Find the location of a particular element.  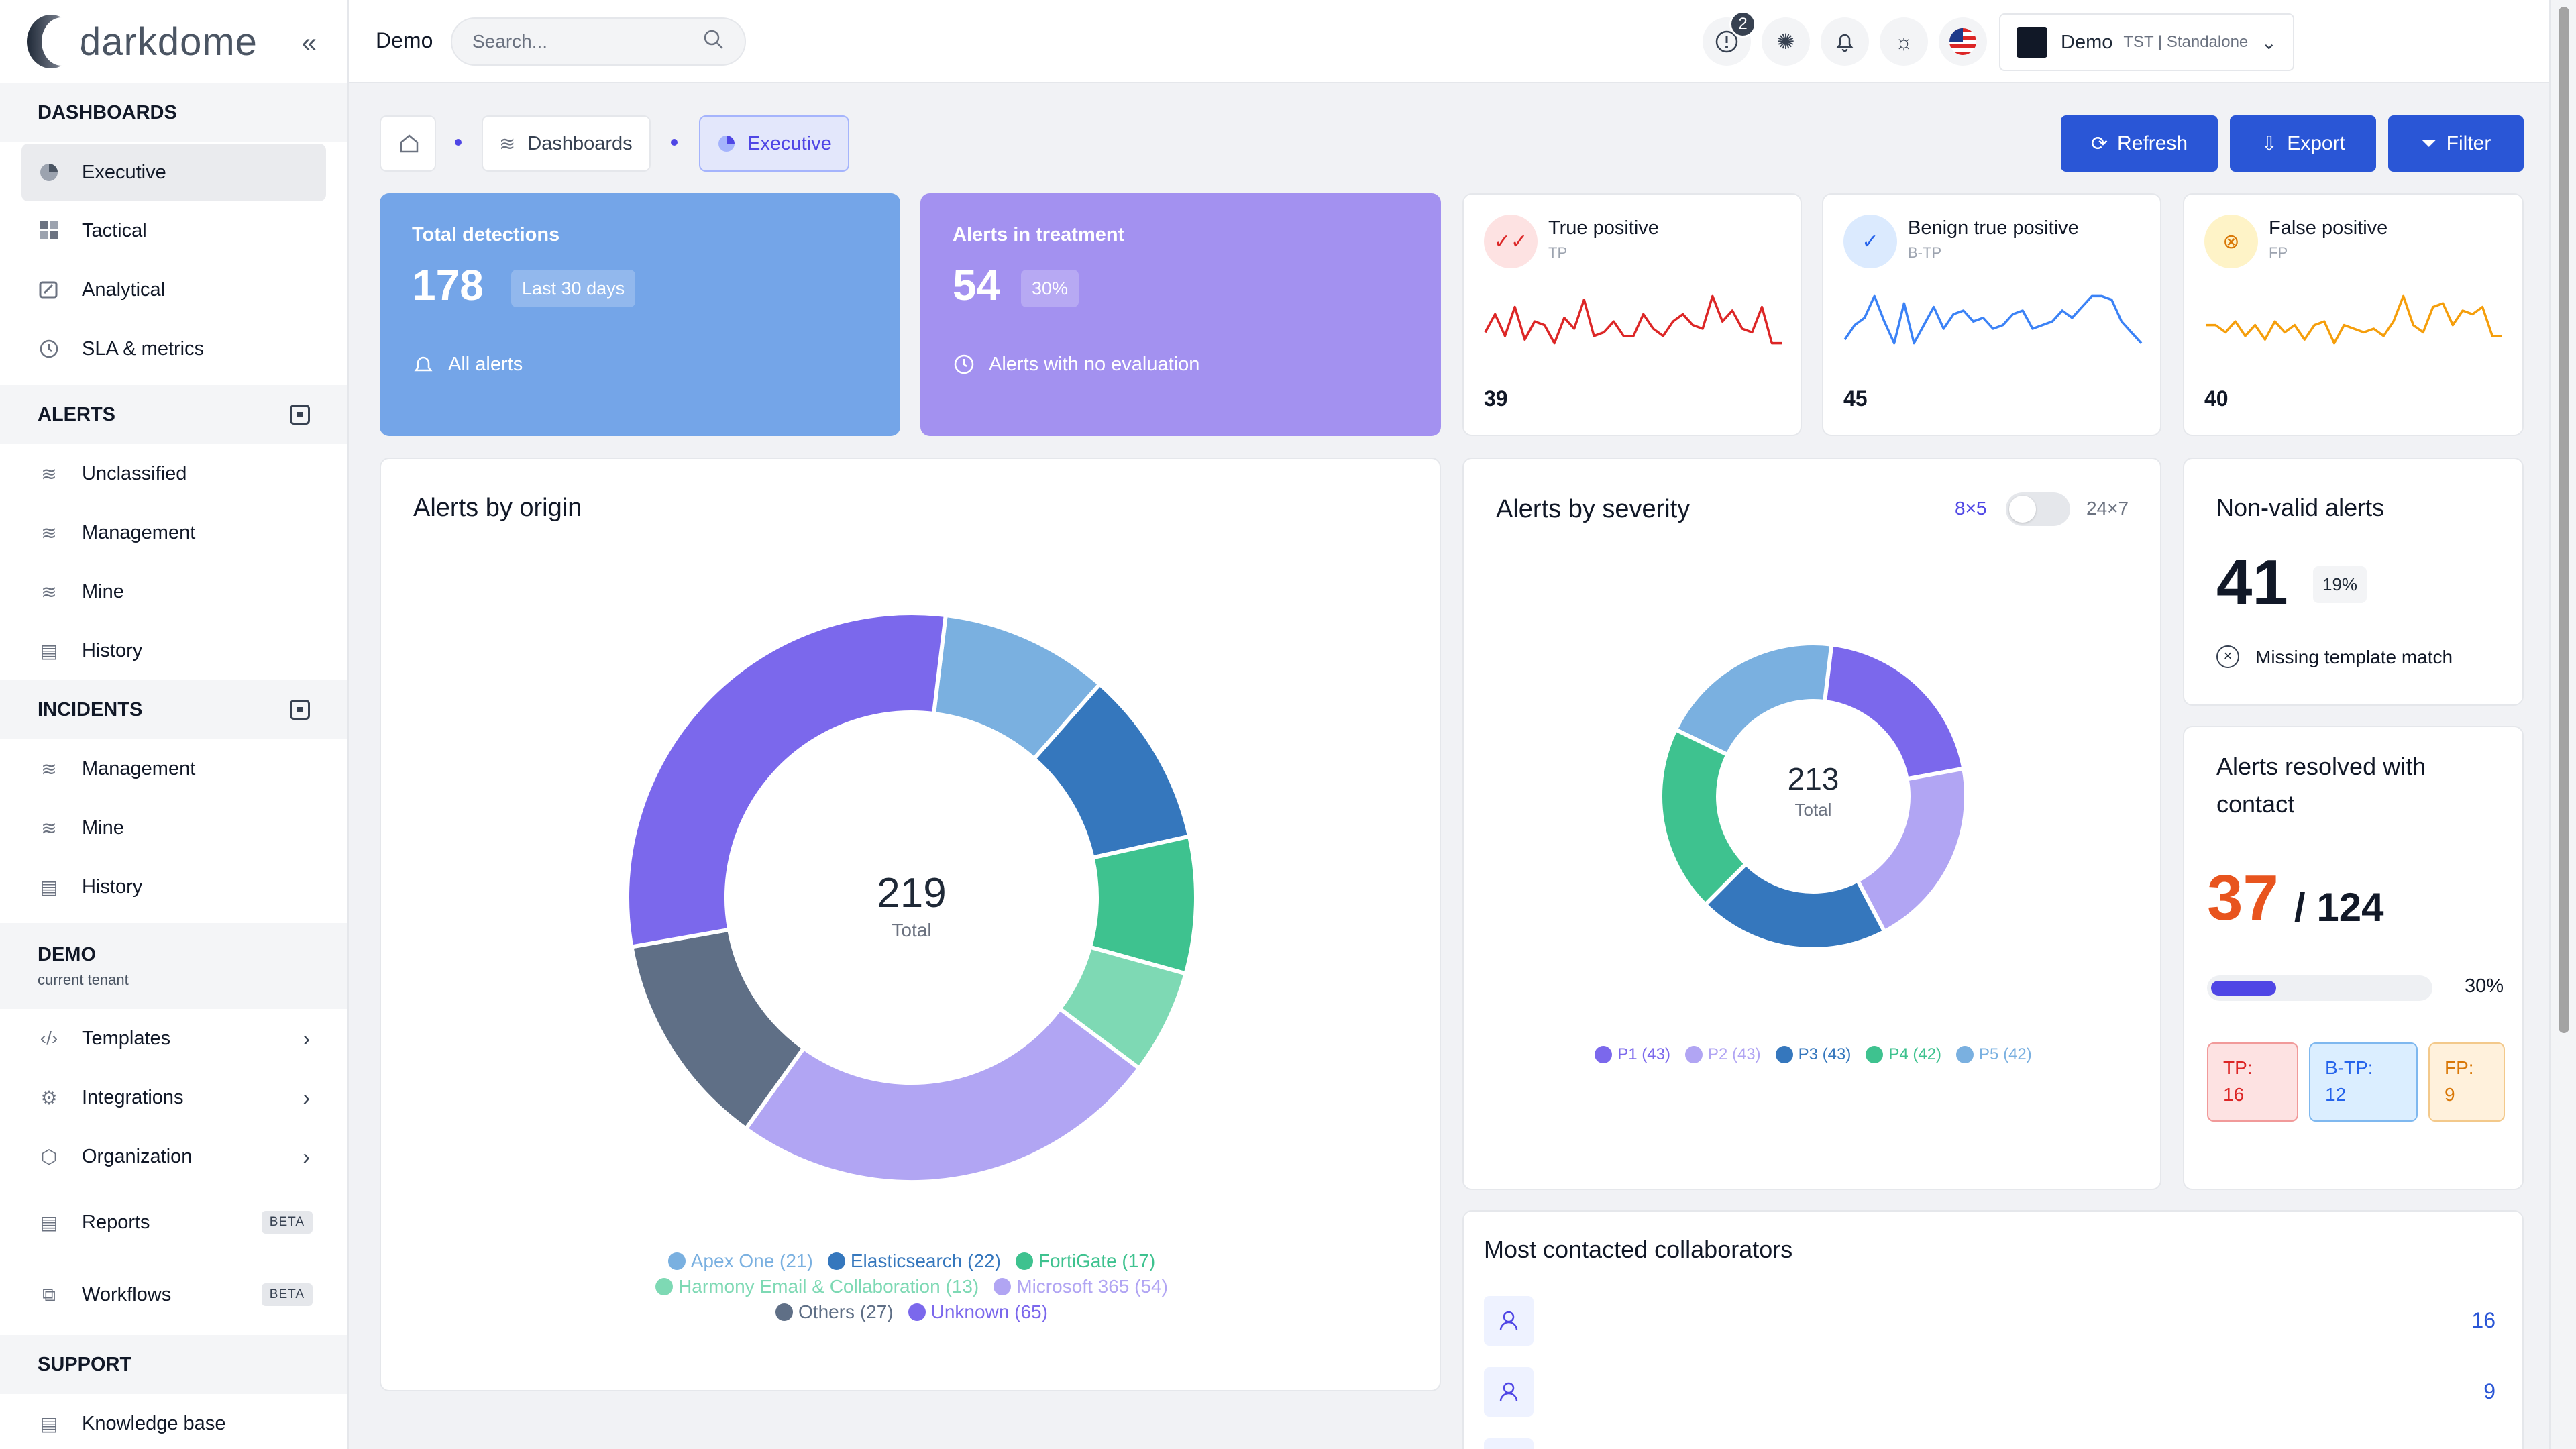

fp-box: FP: 9 is located at coordinates (2466, 1082).